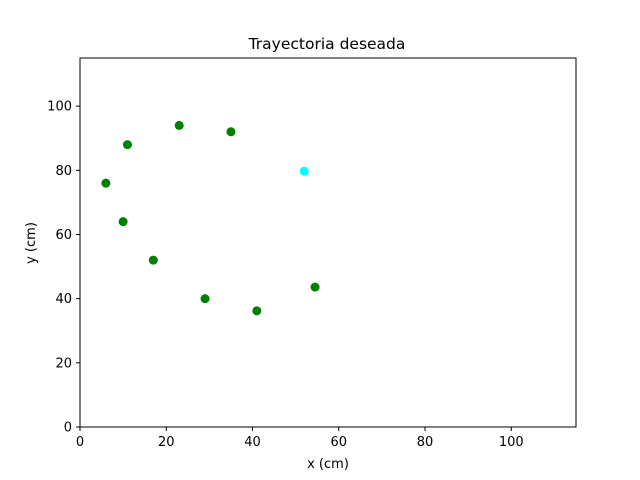 The width and height of the screenshot is (640, 480). Describe the element at coordinates (327, 44) in the screenshot. I see `chart-title: Trayectoria deseada` at that location.